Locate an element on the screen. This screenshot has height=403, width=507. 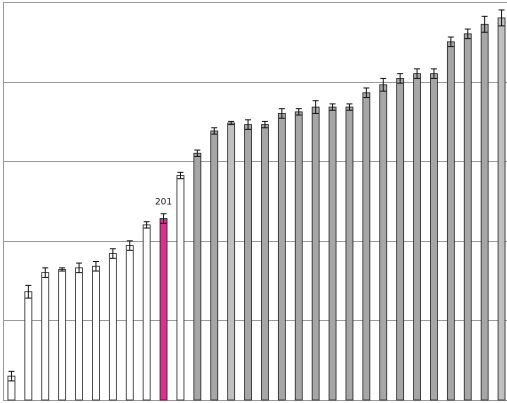
data-labels-layer: 201 is located at coordinates (163, 203).